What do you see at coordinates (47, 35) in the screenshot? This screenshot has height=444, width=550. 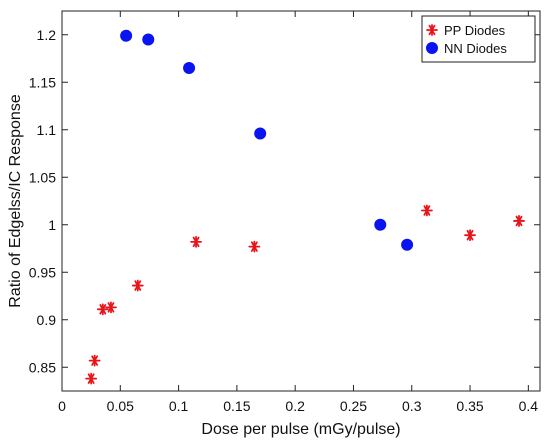 I see `y-tick-label: 1.2` at bounding box center [47, 35].